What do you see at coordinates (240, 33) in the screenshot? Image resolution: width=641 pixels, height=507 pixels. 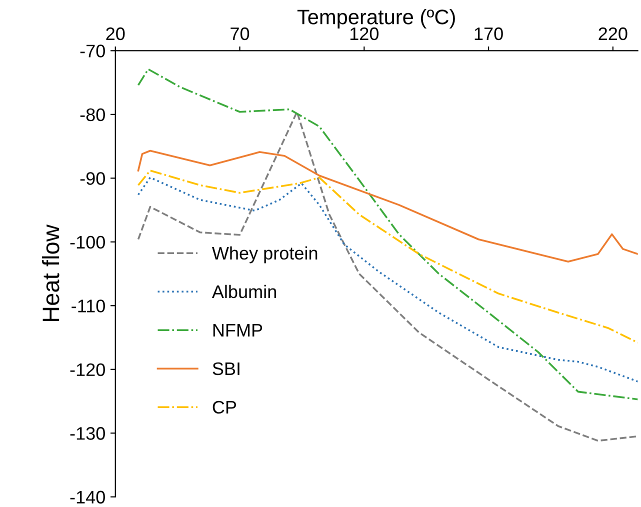 I see `x-tick-label: 70` at bounding box center [240, 33].